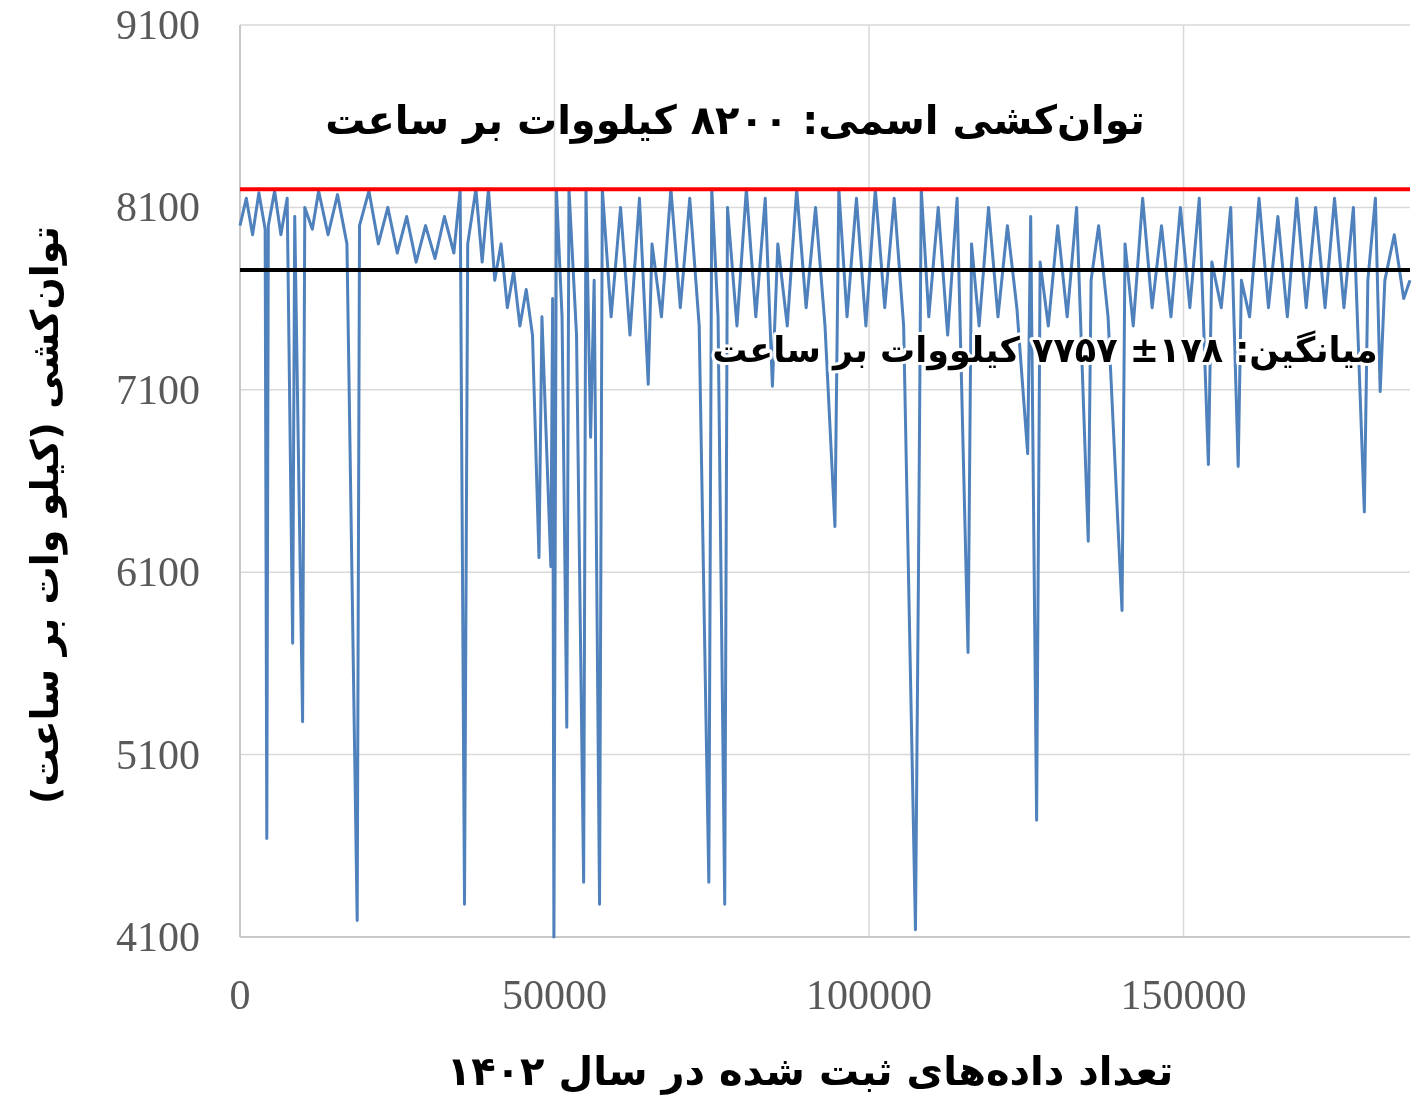  What do you see at coordinates (158, 207) in the screenshot?
I see `y-tick-label: 8100` at bounding box center [158, 207].